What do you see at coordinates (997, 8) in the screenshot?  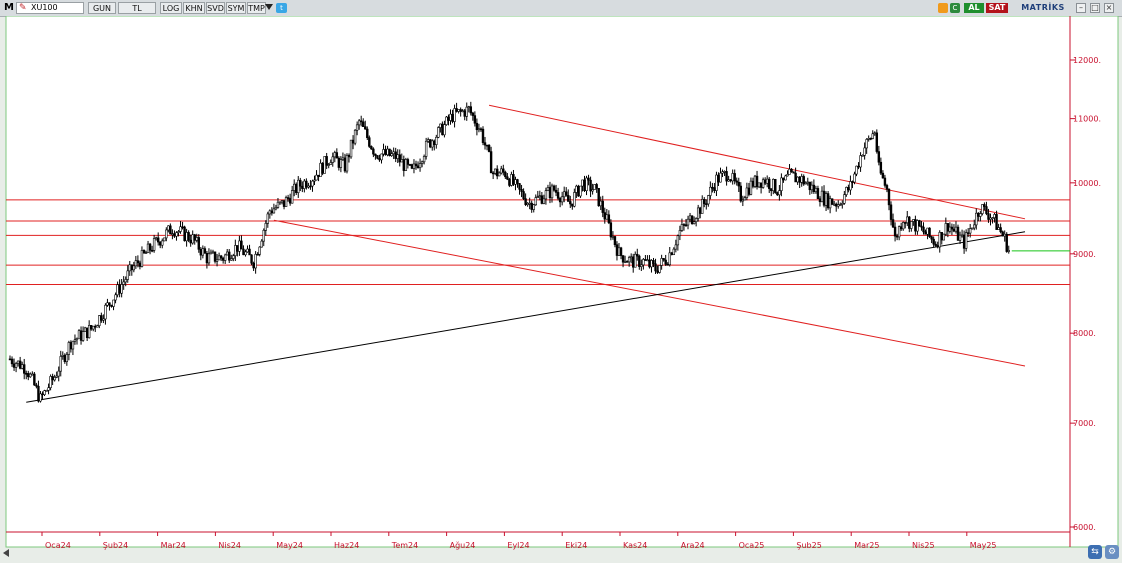 I see `sell-button: SAT` at bounding box center [997, 8].